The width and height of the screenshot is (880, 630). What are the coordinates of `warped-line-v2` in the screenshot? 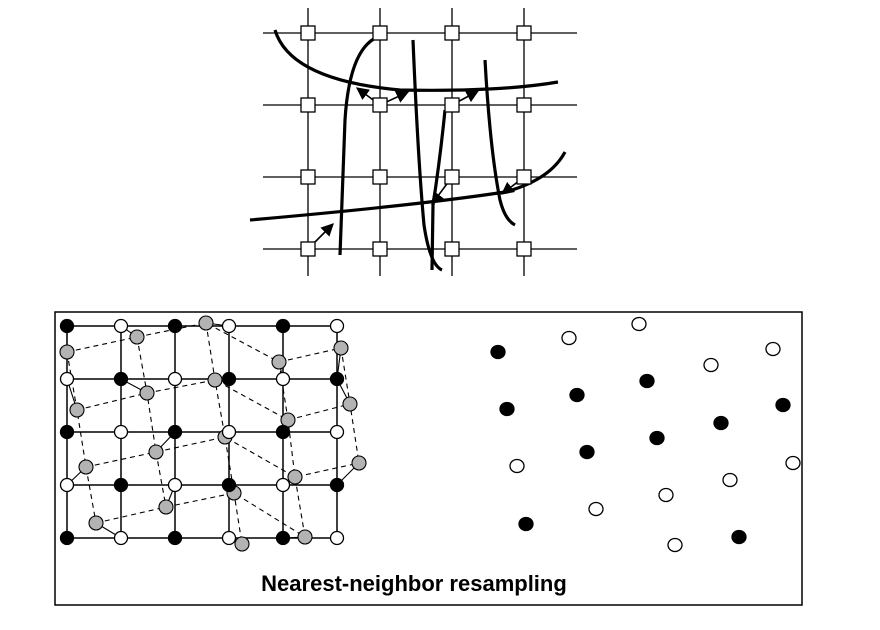 It's located at (427, 155).